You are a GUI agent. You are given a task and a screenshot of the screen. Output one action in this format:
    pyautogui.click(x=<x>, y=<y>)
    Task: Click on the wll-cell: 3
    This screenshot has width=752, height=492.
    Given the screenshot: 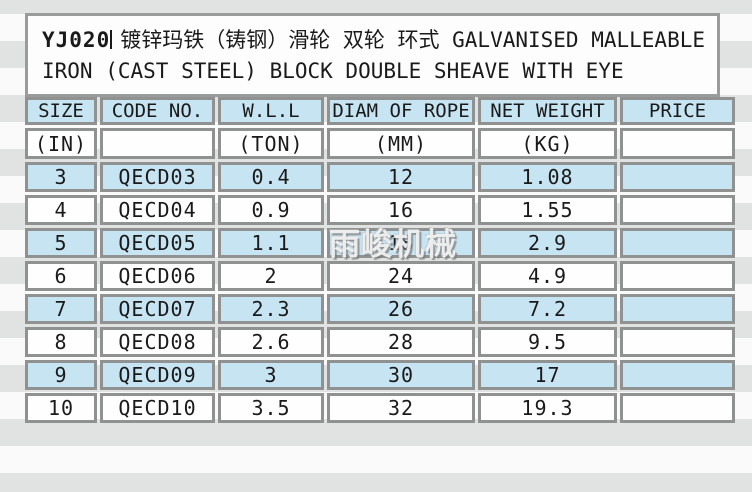 What is the action you would take?
    pyautogui.click(x=271, y=375)
    